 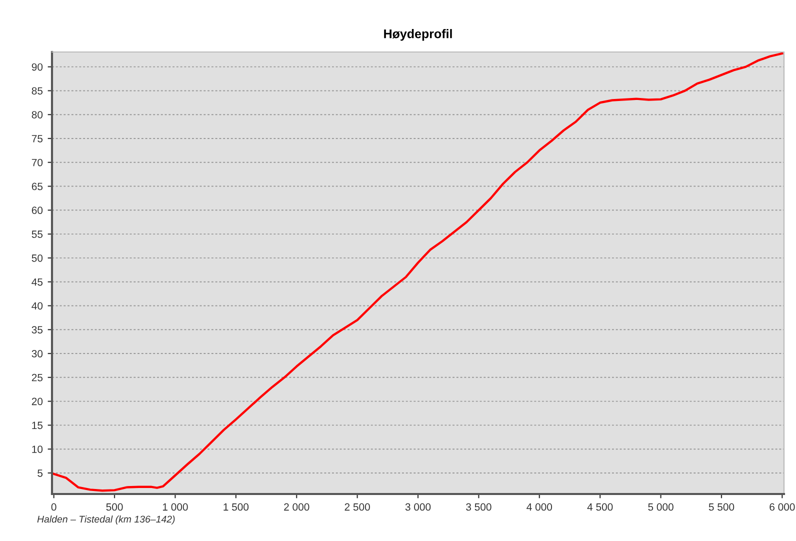 I want to click on y-tick-label: 70, so click(x=37, y=162).